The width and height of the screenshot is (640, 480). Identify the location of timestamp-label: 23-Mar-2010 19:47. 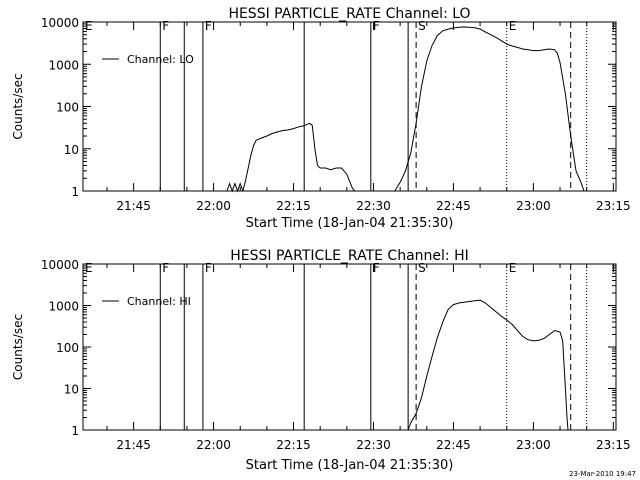
(602, 474).